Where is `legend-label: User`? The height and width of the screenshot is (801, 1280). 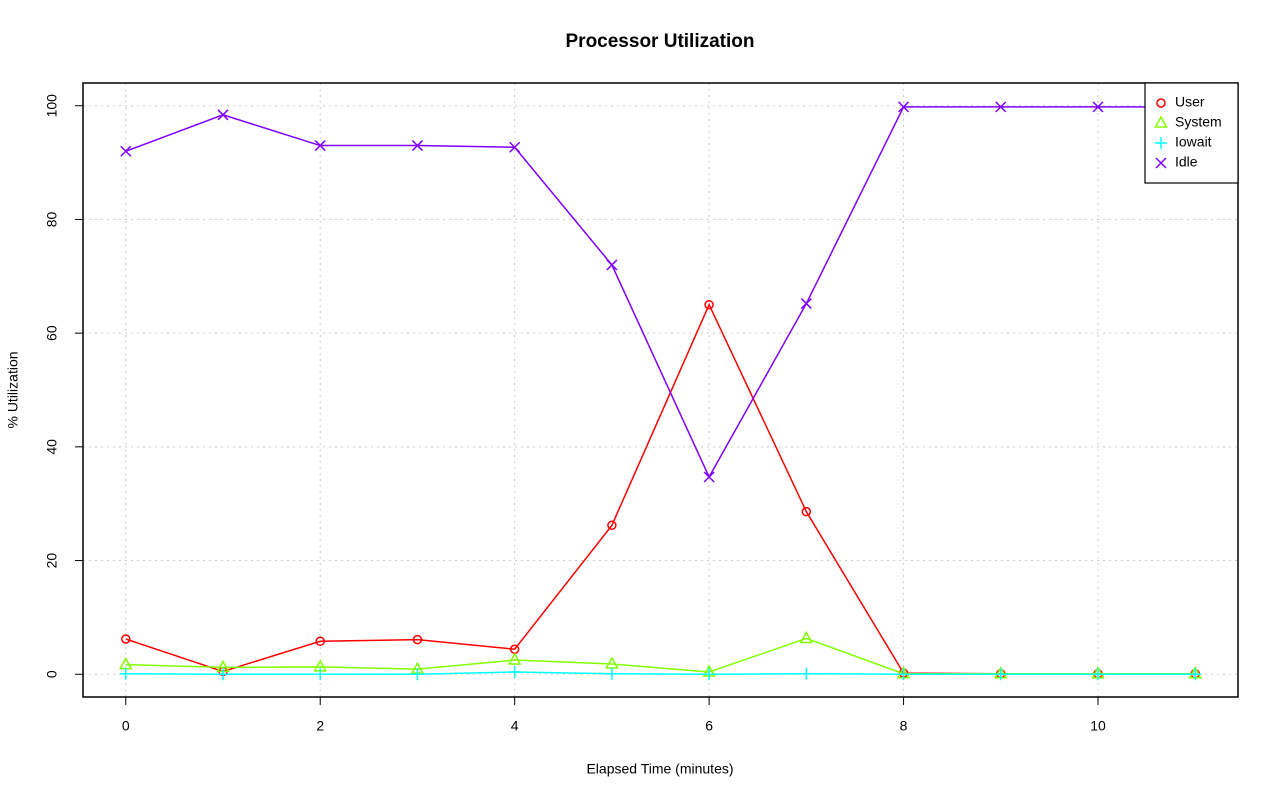 legend-label: User is located at coordinates (1190, 102).